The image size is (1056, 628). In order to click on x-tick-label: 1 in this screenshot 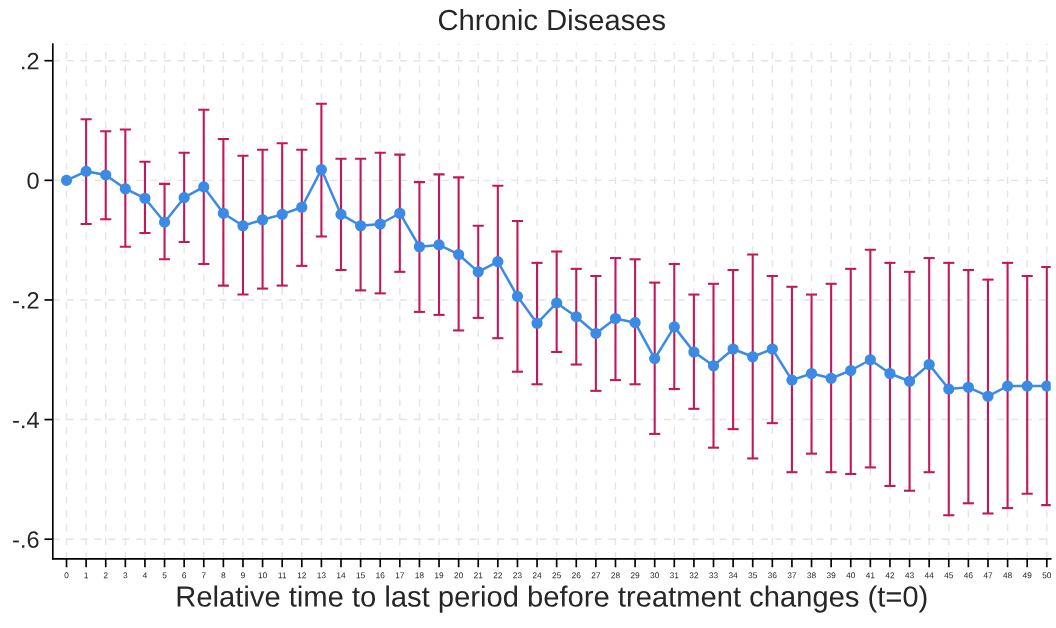, I will do `click(86, 575)`.